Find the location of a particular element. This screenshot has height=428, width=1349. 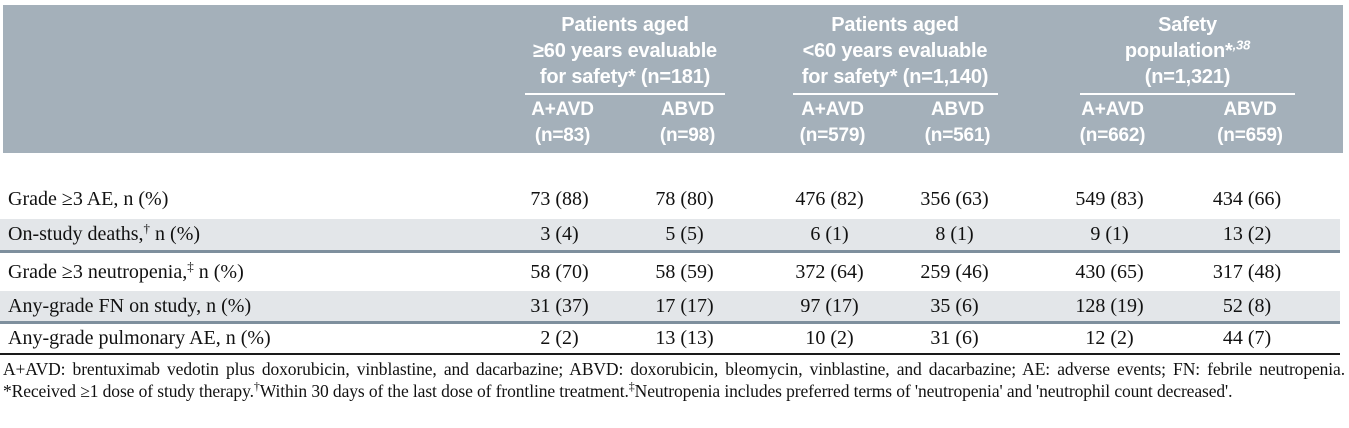

footnote-marker: † is located at coordinates (147, 228).